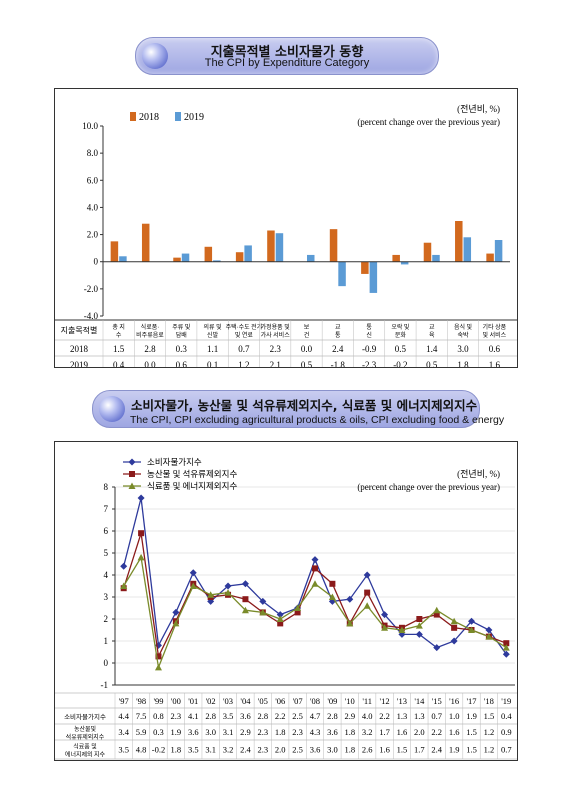 The width and height of the screenshot is (572, 800). I want to click on y-tick-label: 2, so click(106, 619).